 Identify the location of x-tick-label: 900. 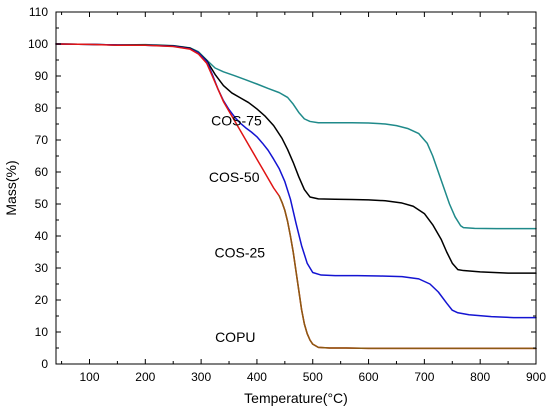
(536, 377).